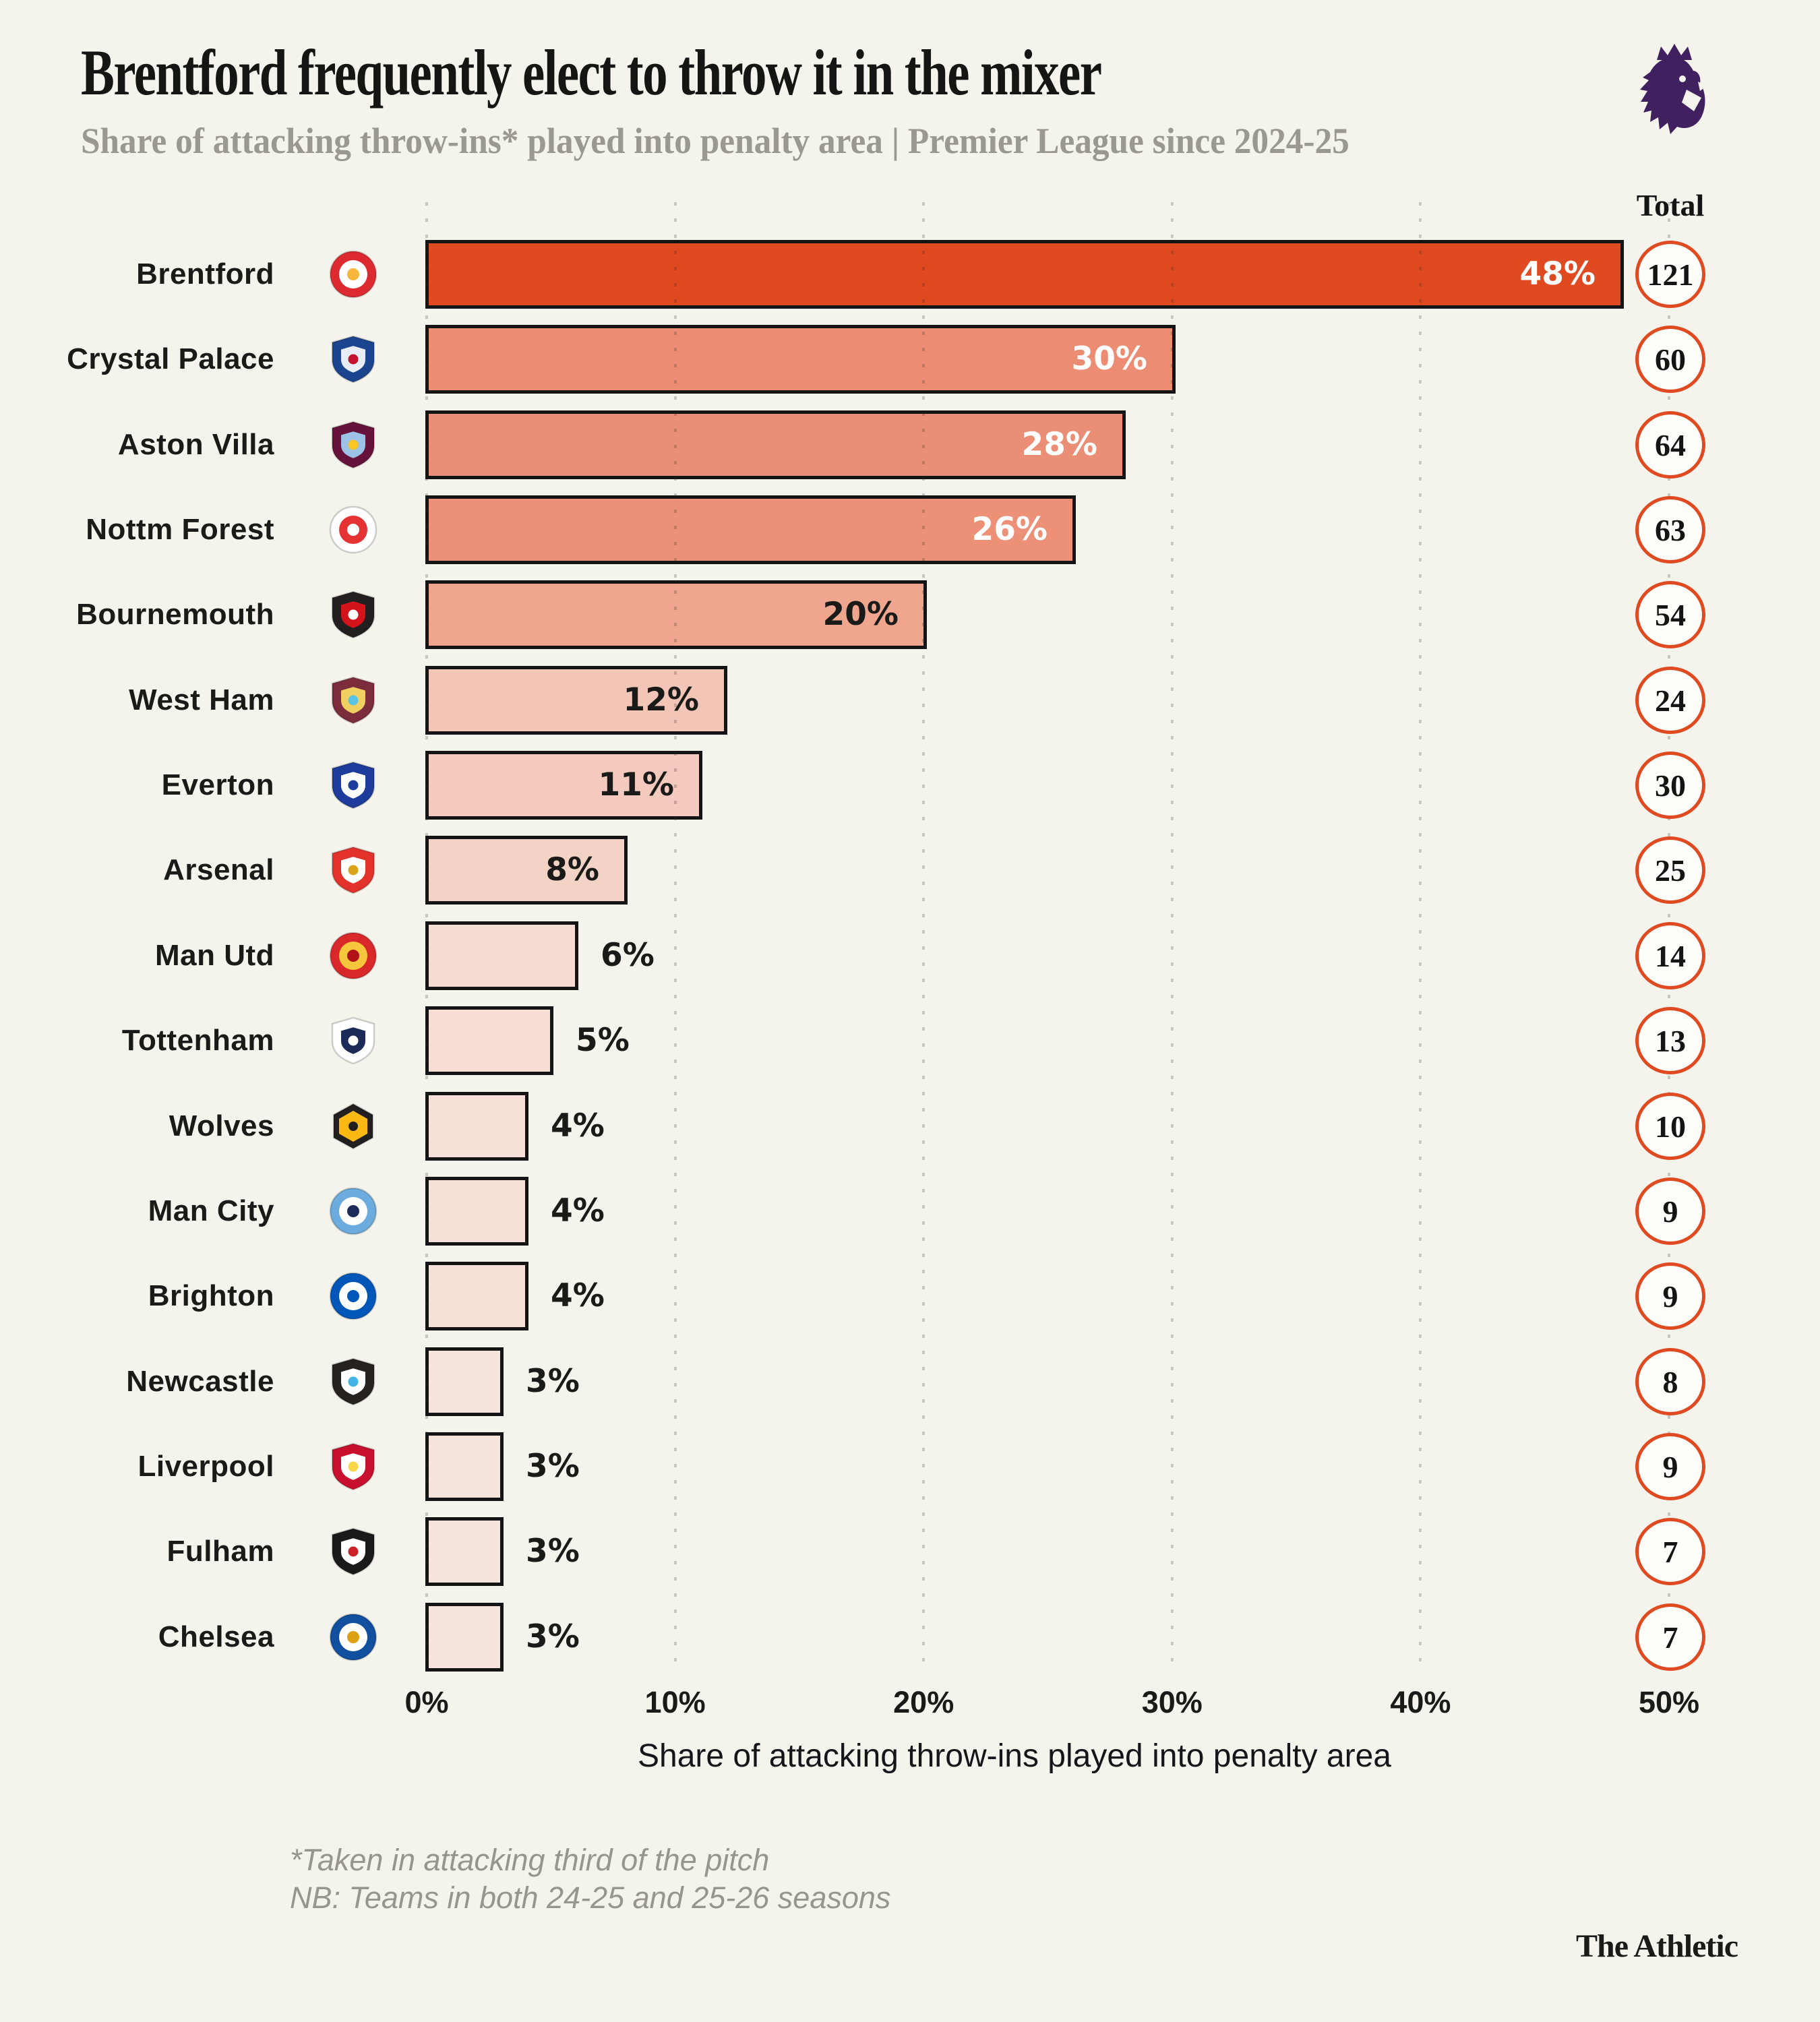 This screenshot has width=1820, height=2022. I want to click on total-count-badge: 14, so click(1670, 955).